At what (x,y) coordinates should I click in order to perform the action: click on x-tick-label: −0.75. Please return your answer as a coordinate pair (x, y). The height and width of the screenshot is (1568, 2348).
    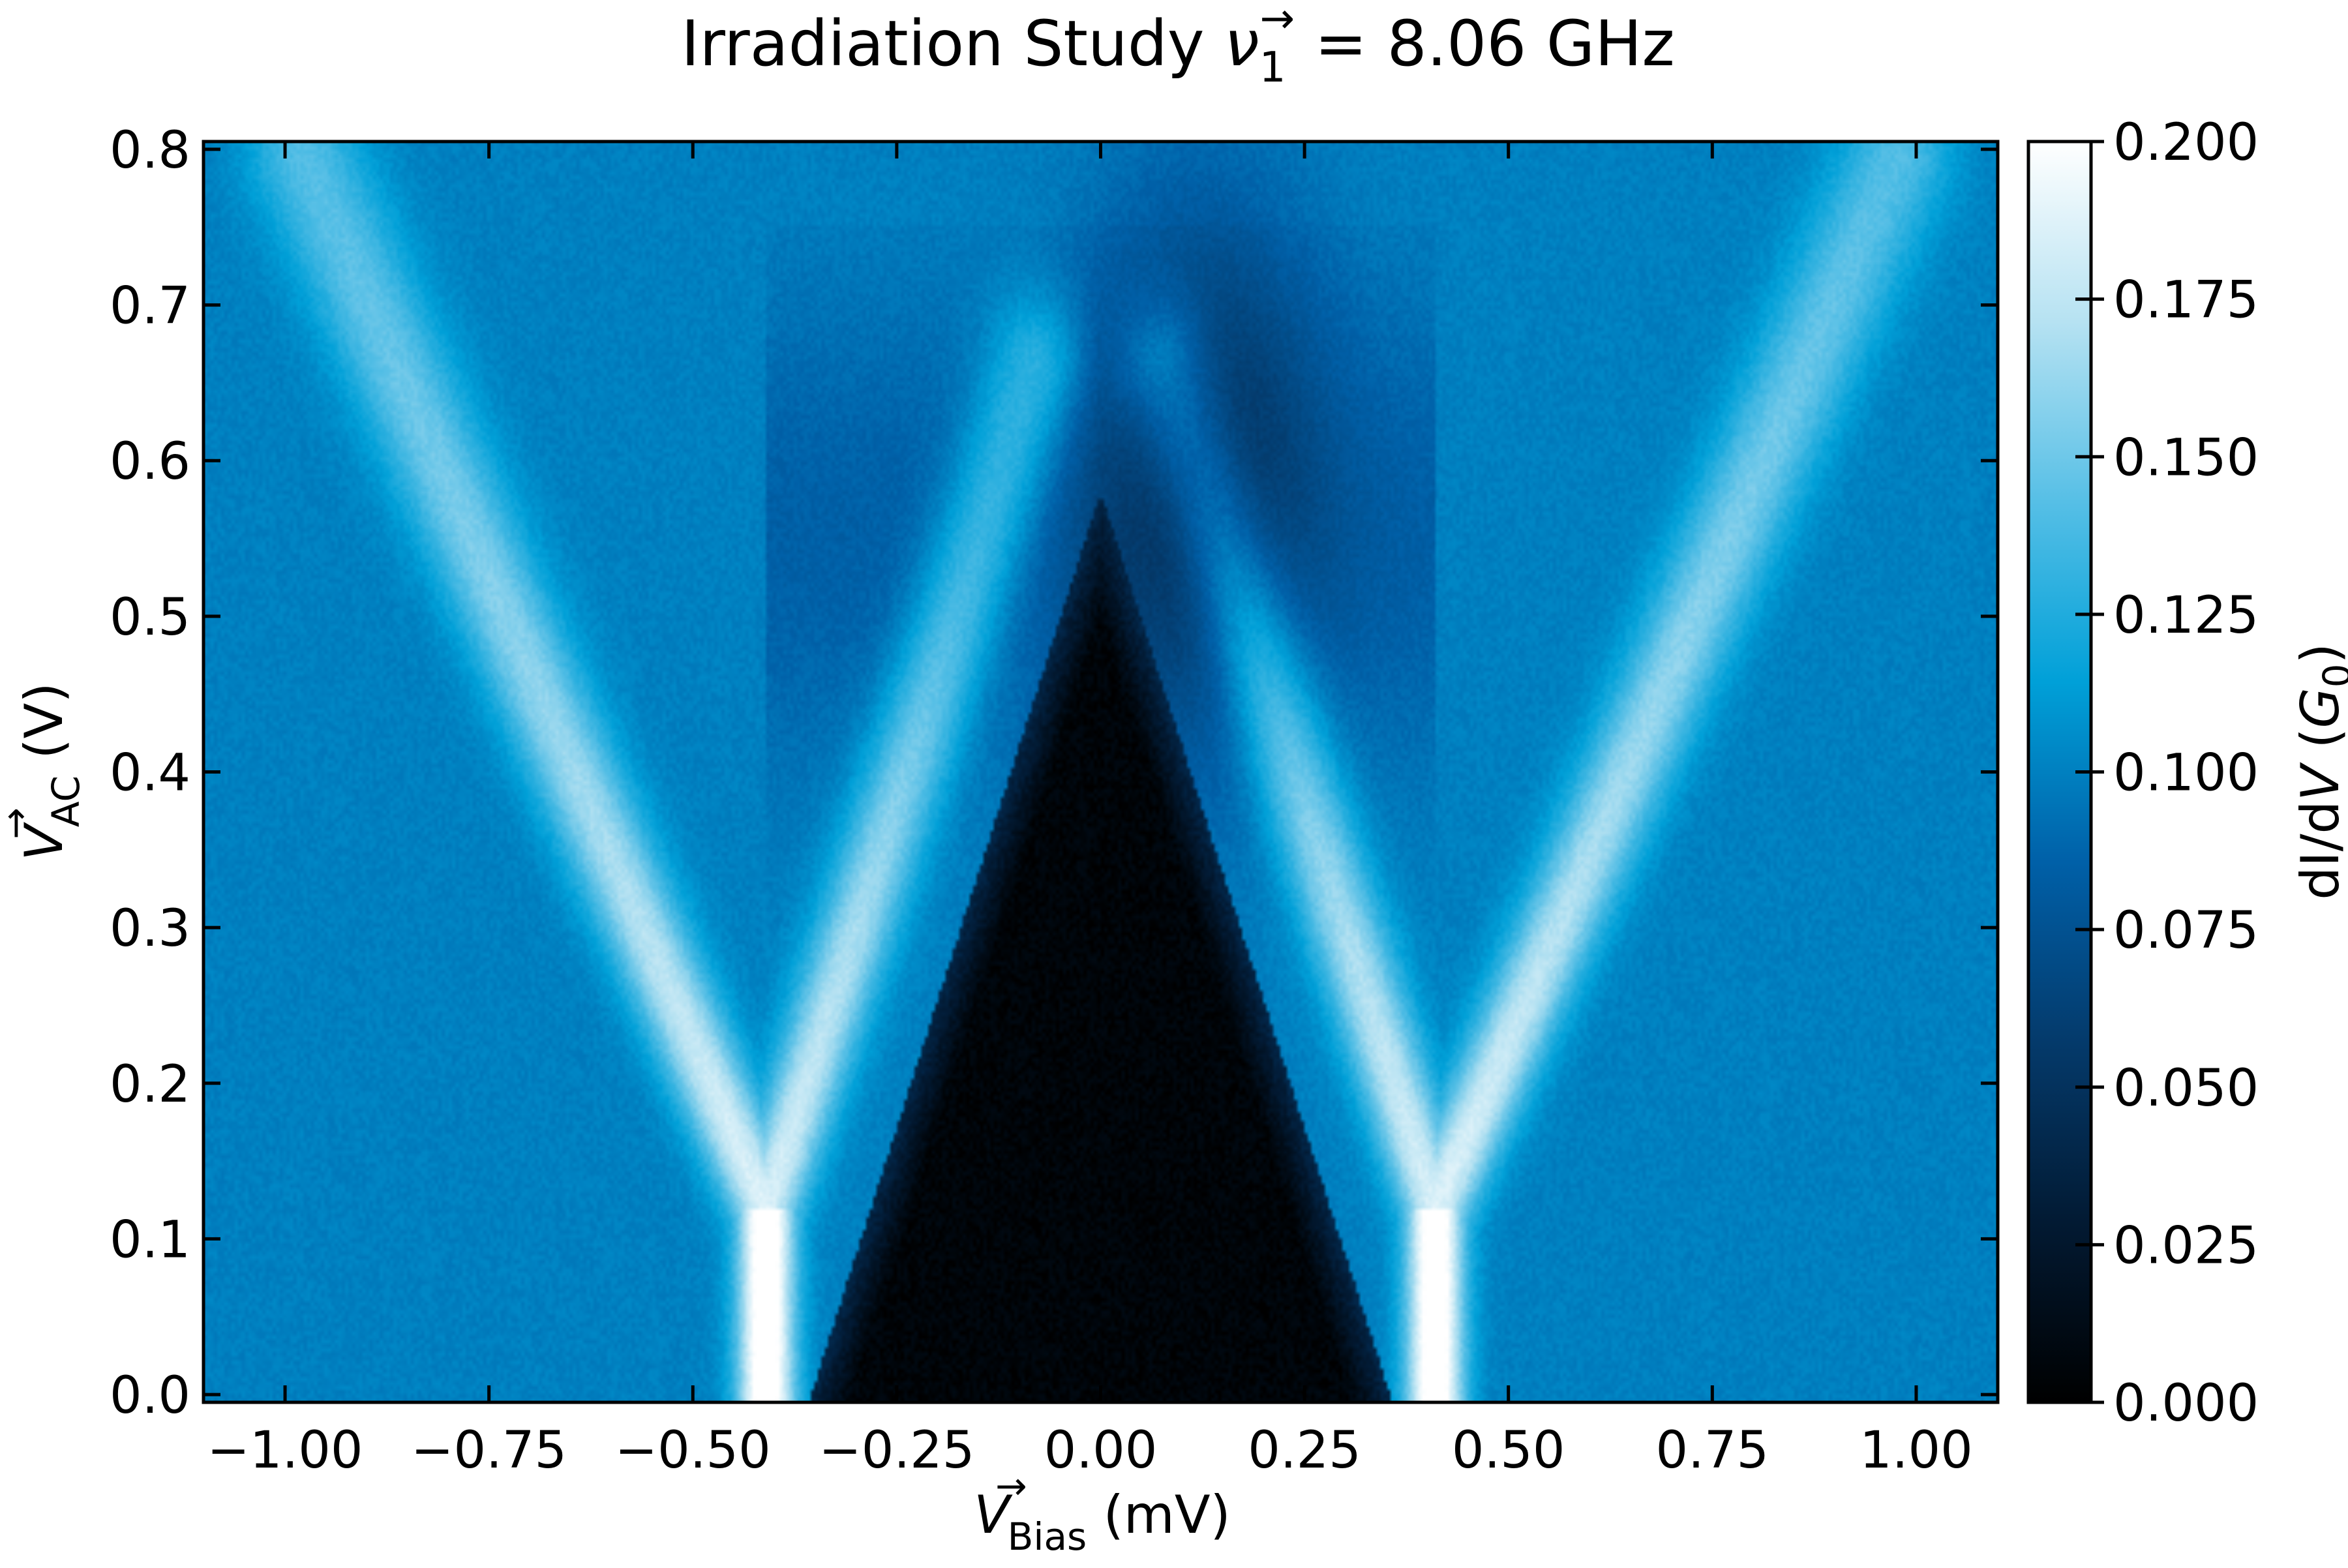
    Looking at the image, I should click on (489, 1450).